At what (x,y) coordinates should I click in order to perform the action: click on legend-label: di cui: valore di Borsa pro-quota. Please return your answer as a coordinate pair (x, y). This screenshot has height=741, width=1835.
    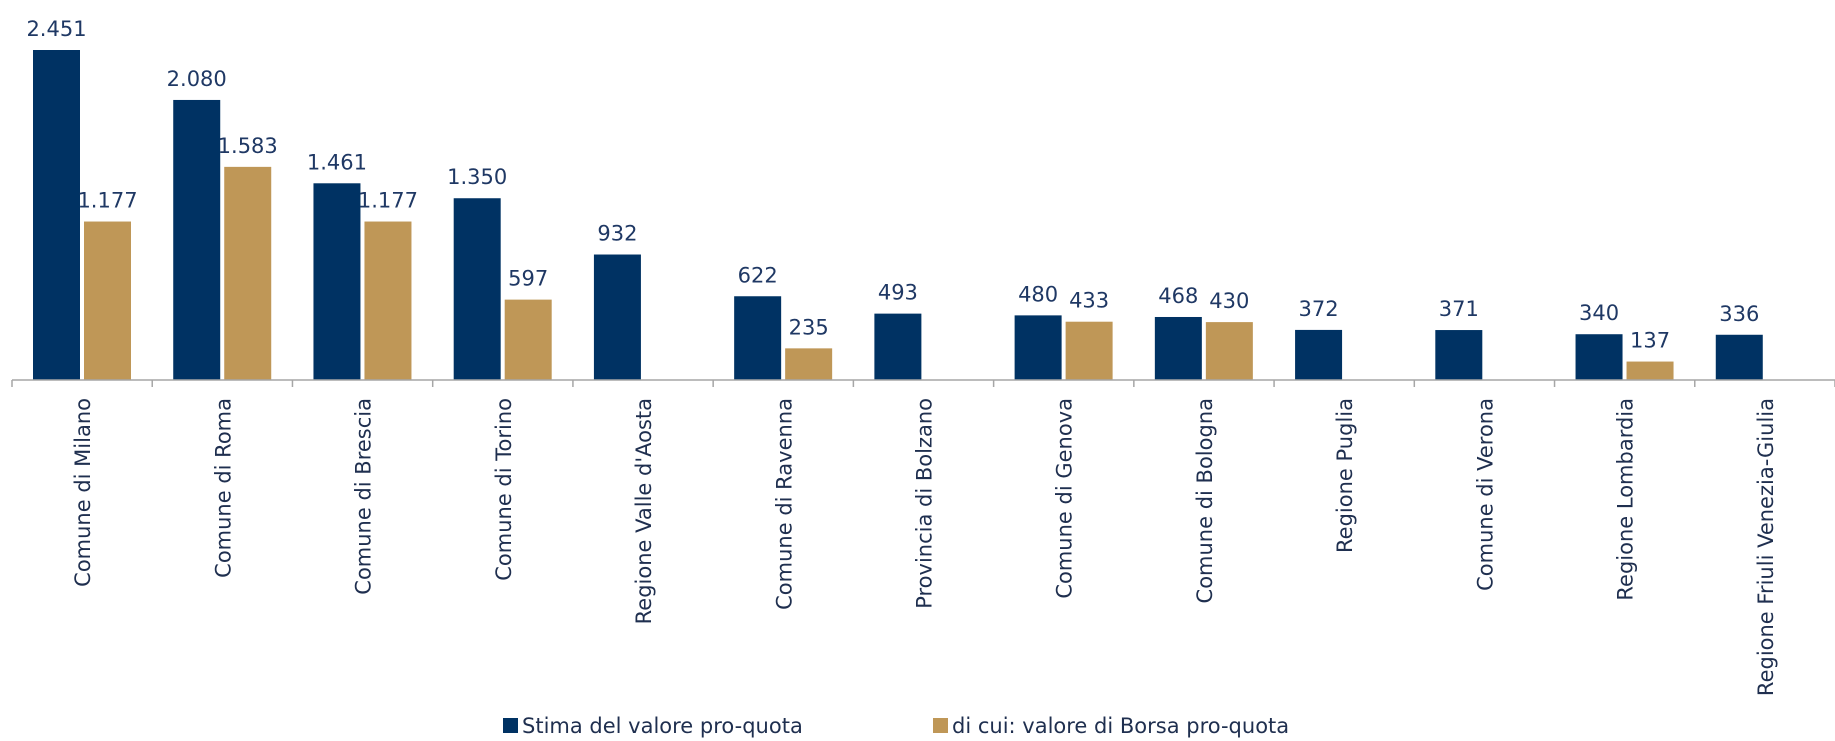
    Looking at the image, I should click on (1120, 726).